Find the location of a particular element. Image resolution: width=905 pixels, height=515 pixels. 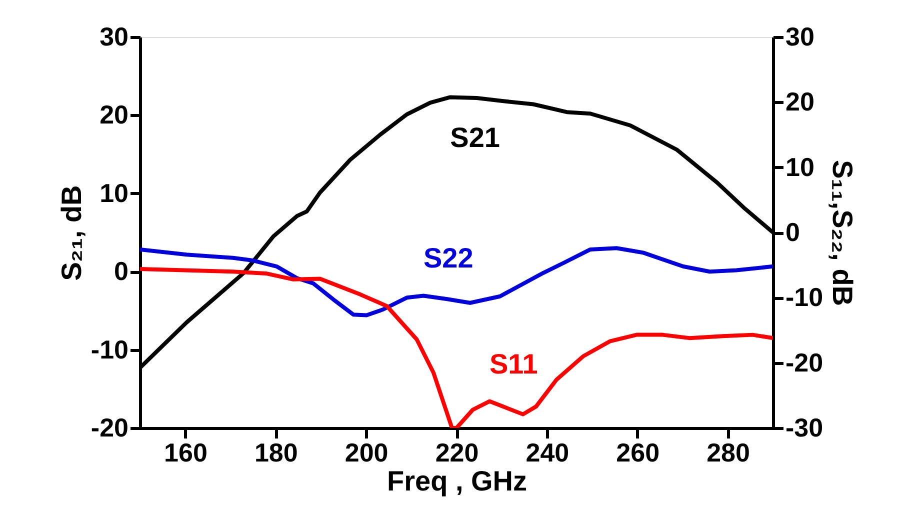

y2-tick-label: 10 is located at coordinates (800, 167).